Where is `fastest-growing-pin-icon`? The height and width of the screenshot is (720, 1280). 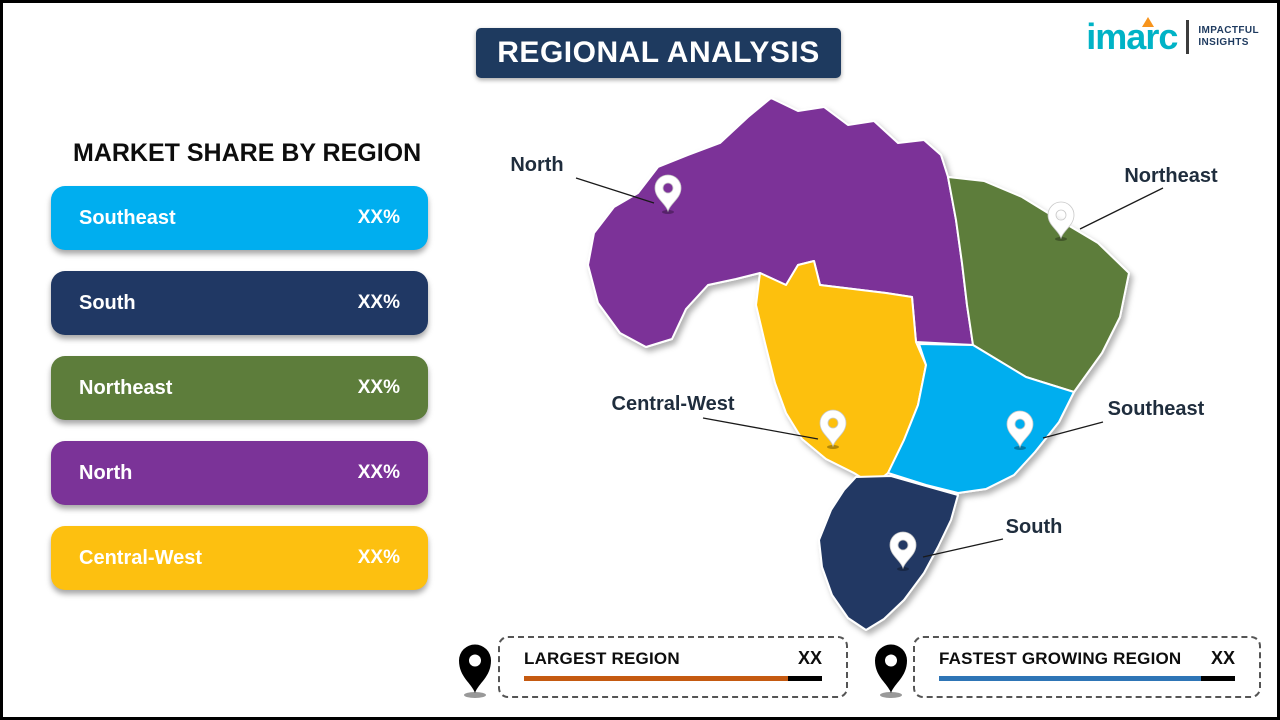
fastest-growing-pin-icon is located at coordinates (891, 671).